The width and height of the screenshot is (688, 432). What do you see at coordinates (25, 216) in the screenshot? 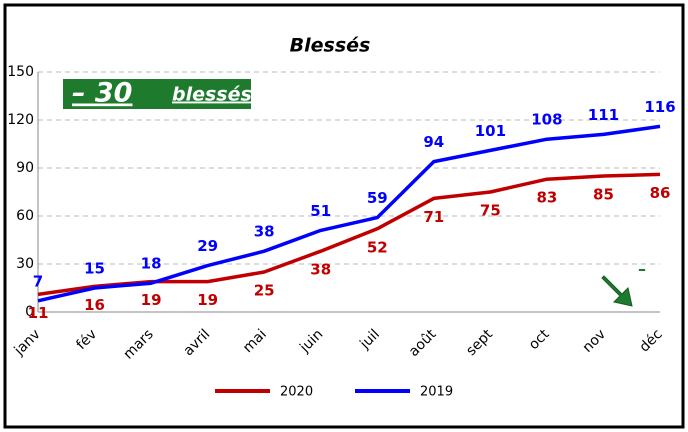
I see `y-tick-label: 60` at bounding box center [25, 216].